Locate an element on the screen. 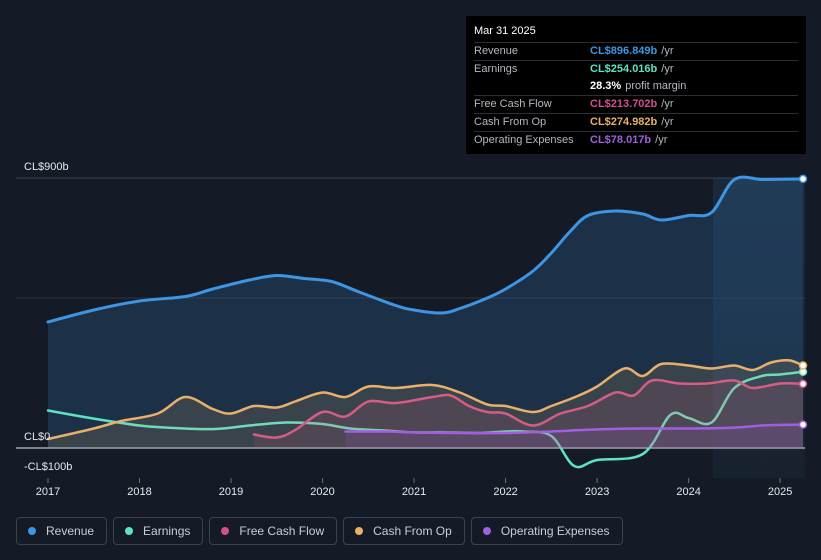 The width and height of the screenshot is (821, 560). x-tick-label: 2023 is located at coordinates (597, 492).